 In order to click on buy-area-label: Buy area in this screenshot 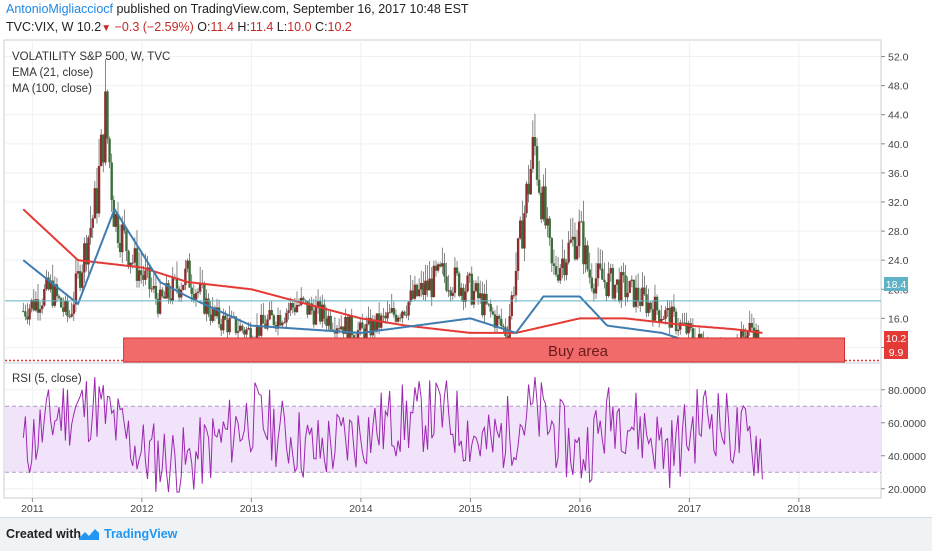, I will do `click(578, 351)`.